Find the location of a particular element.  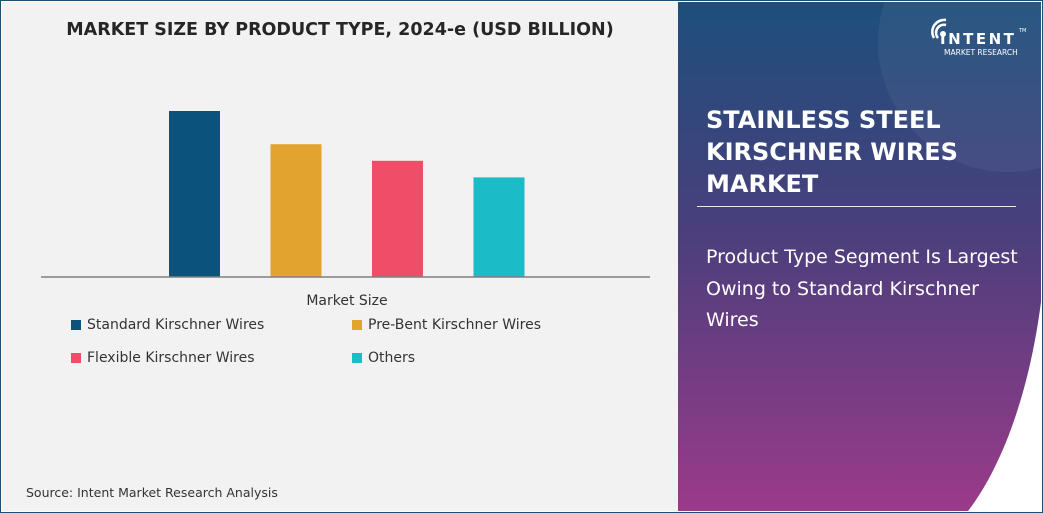

logo-tm: TM is located at coordinates (1023, 31).